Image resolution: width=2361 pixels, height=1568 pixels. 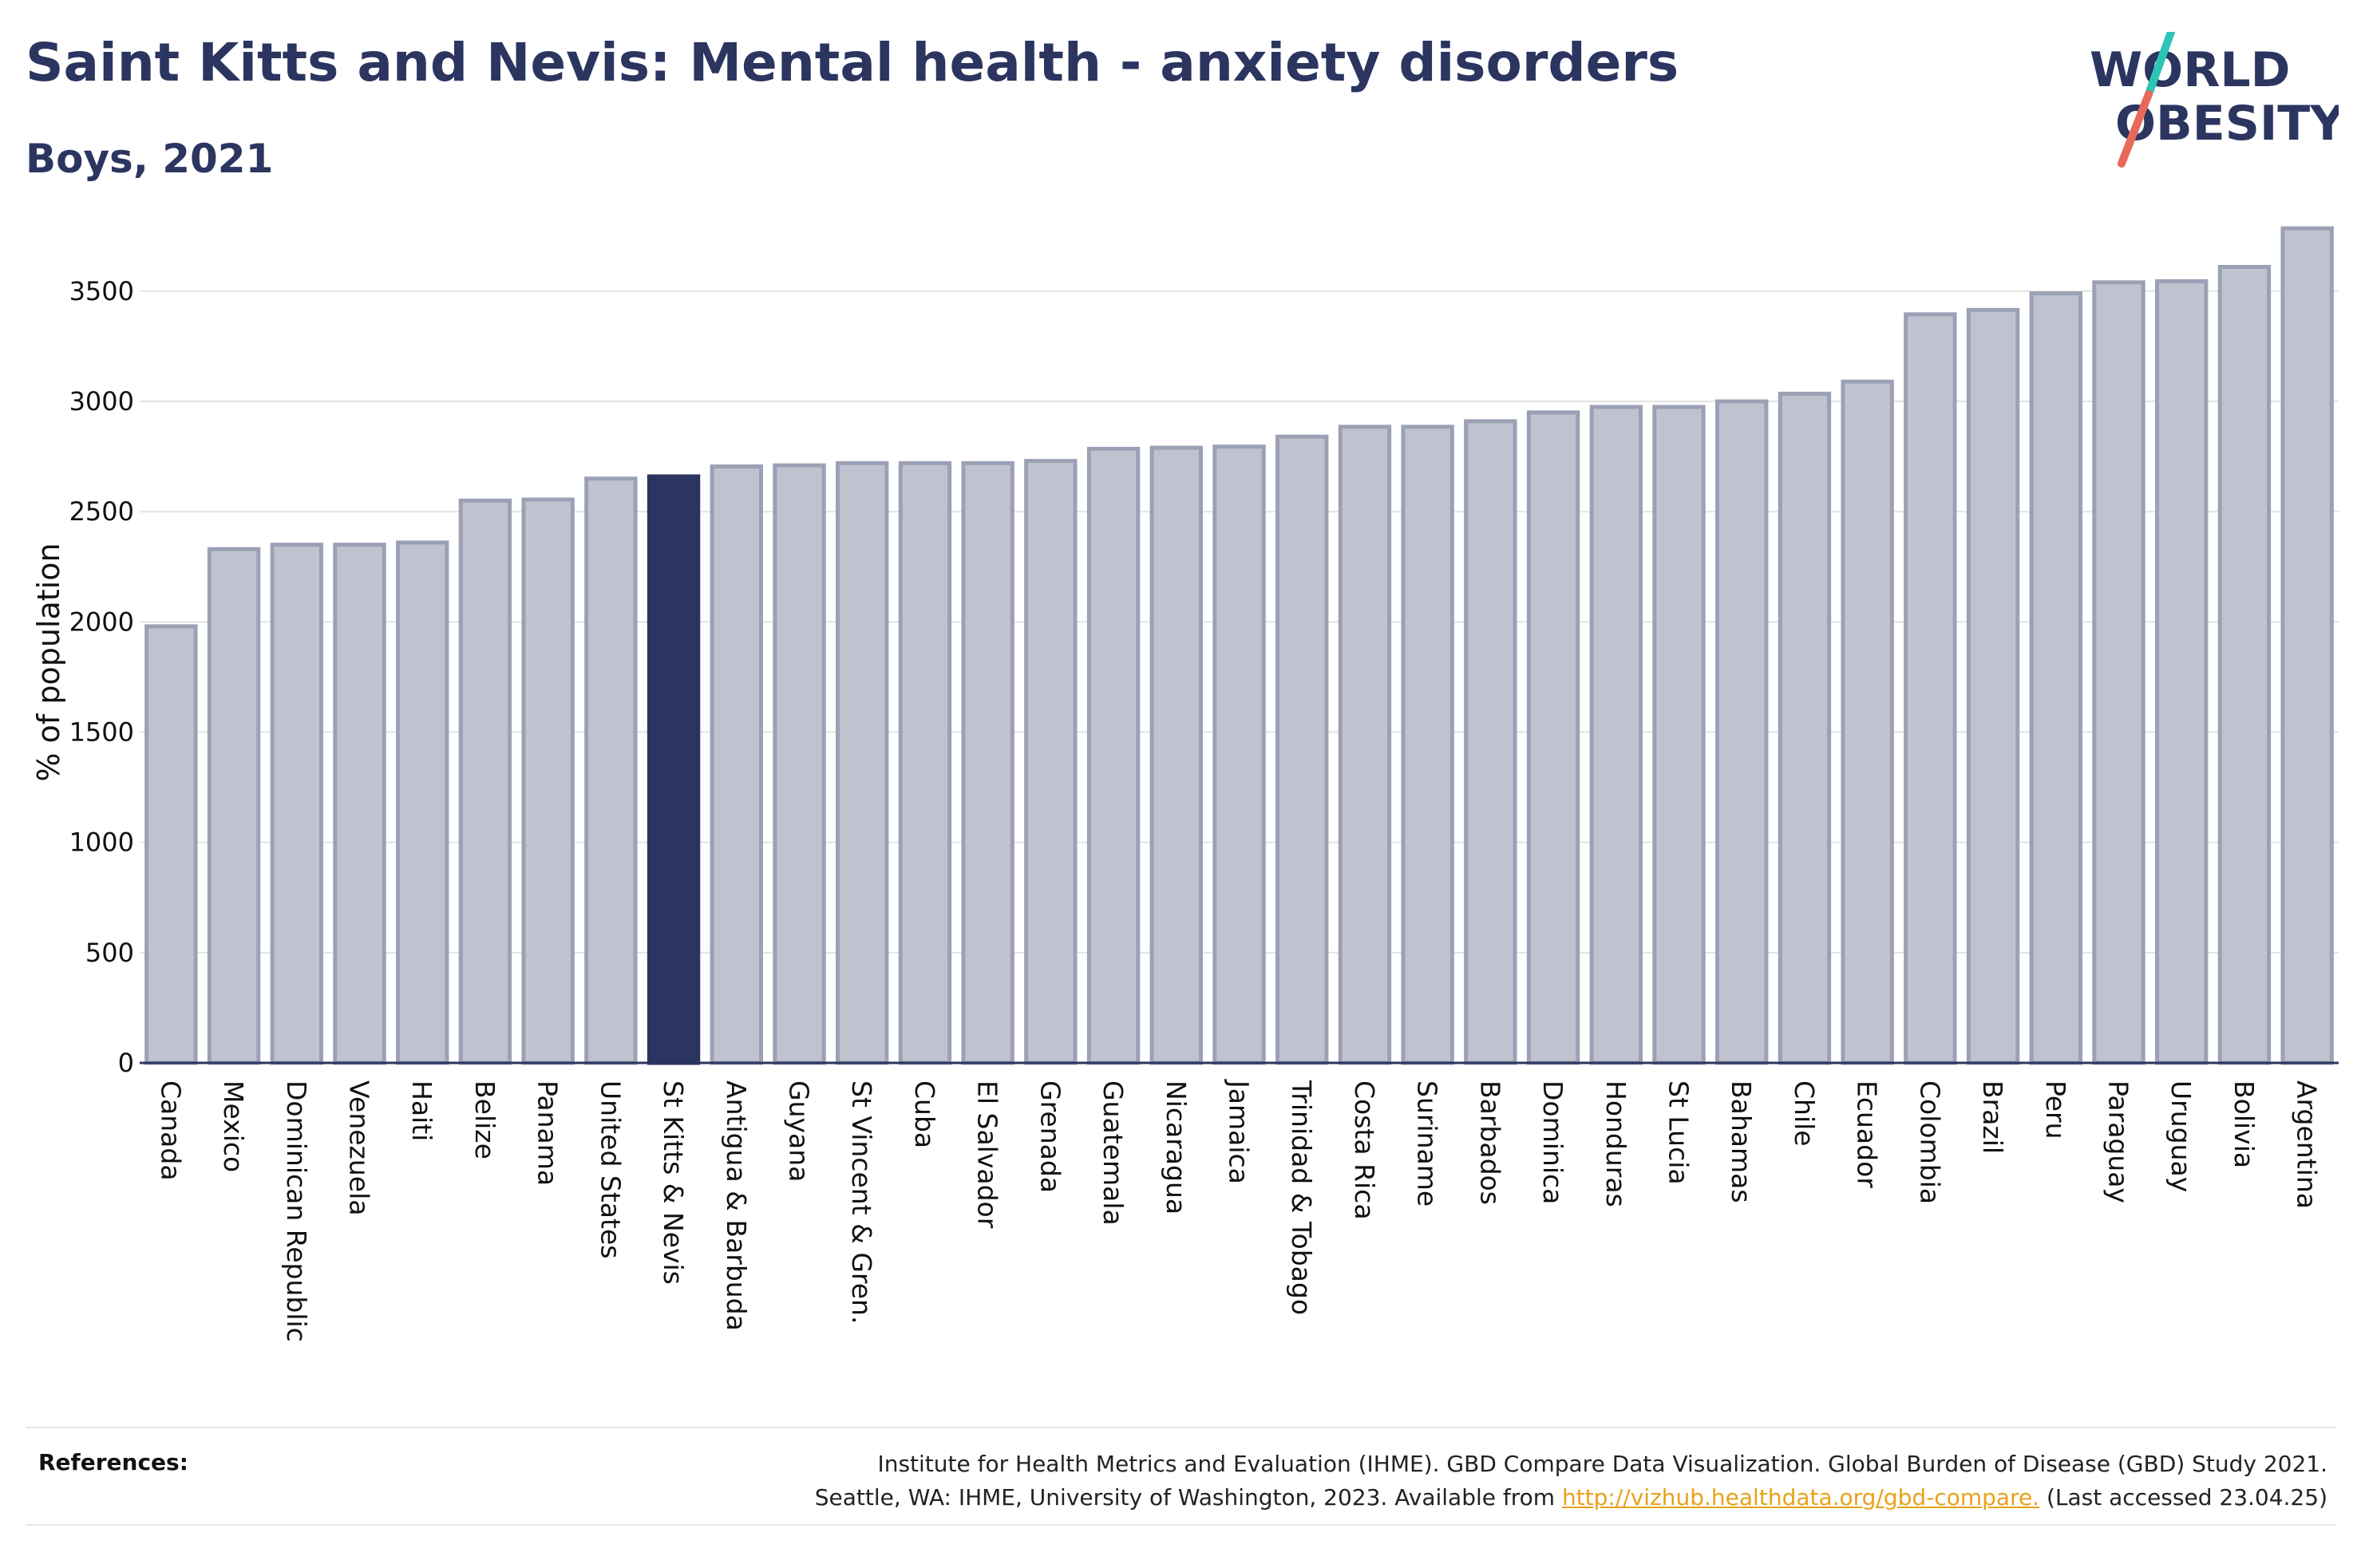 What do you see at coordinates (170, 1130) in the screenshot?
I see `x-category-label: Canada` at bounding box center [170, 1130].